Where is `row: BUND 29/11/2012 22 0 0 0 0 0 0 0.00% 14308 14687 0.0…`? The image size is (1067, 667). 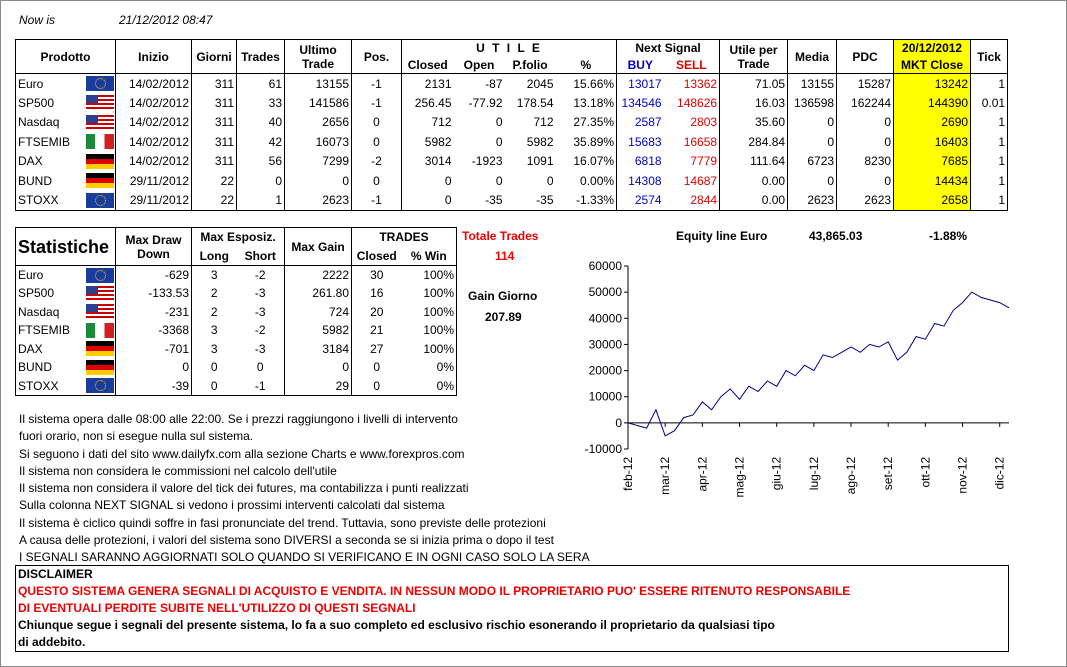 row: BUND 29/11/2012 22 0 0 0 0 0 0 0.00% 14308 14687 0.0… is located at coordinates (511, 181).